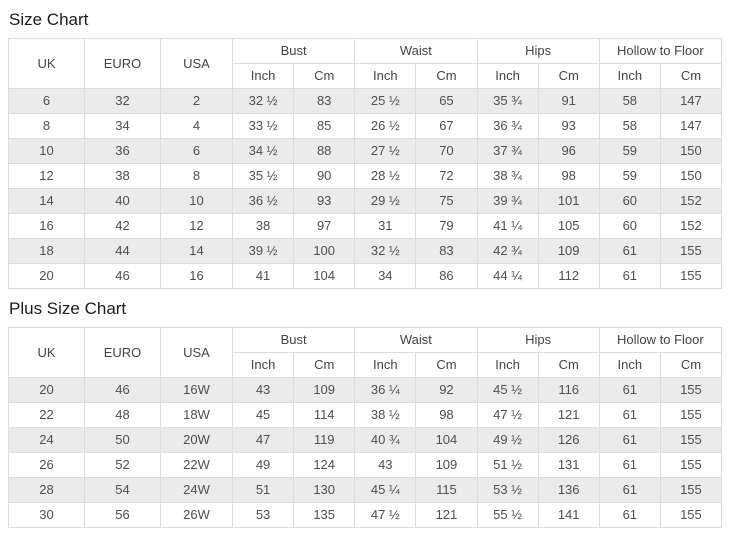  I want to click on table-cell: 43, so click(385, 465).